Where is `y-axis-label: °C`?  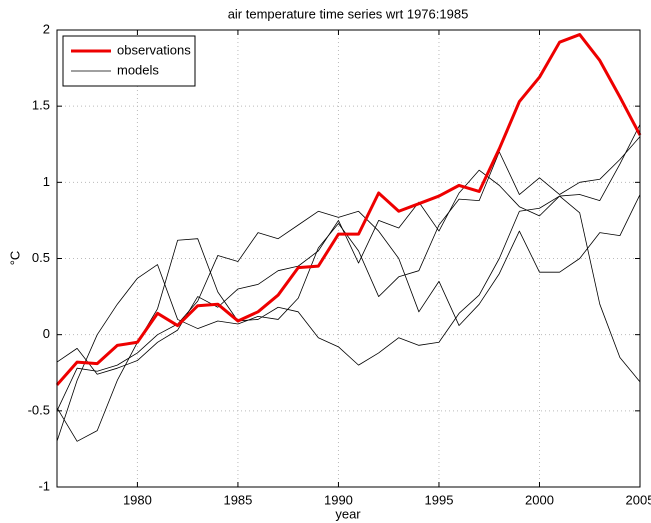
y-axis-label: °C is located at coordinates (14, 258).